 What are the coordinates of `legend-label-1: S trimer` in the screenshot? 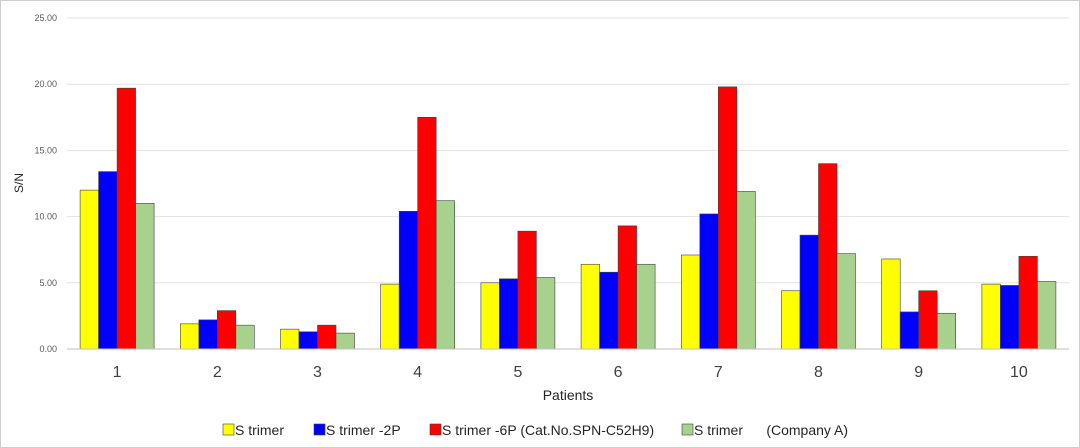 It's located at (259, 430).